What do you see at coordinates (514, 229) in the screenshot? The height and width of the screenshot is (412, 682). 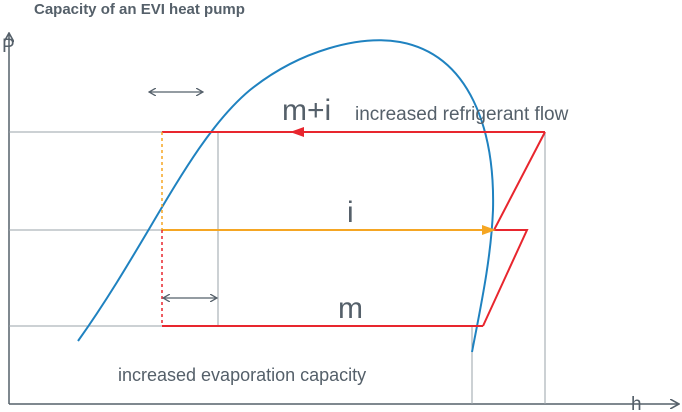 I see `compression-path` at bounding box center [514, 229].